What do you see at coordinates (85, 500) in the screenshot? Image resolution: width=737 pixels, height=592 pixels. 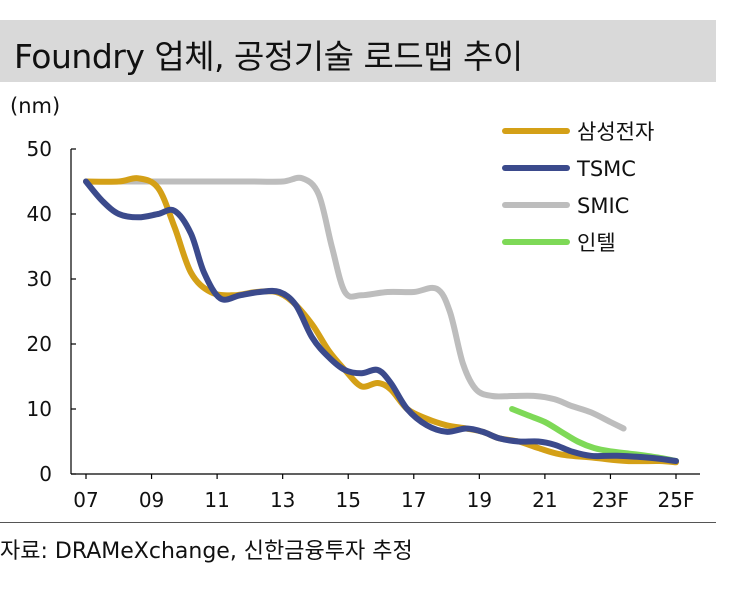 I see `x-tick-label: 07` at bounding box center [85, 500].